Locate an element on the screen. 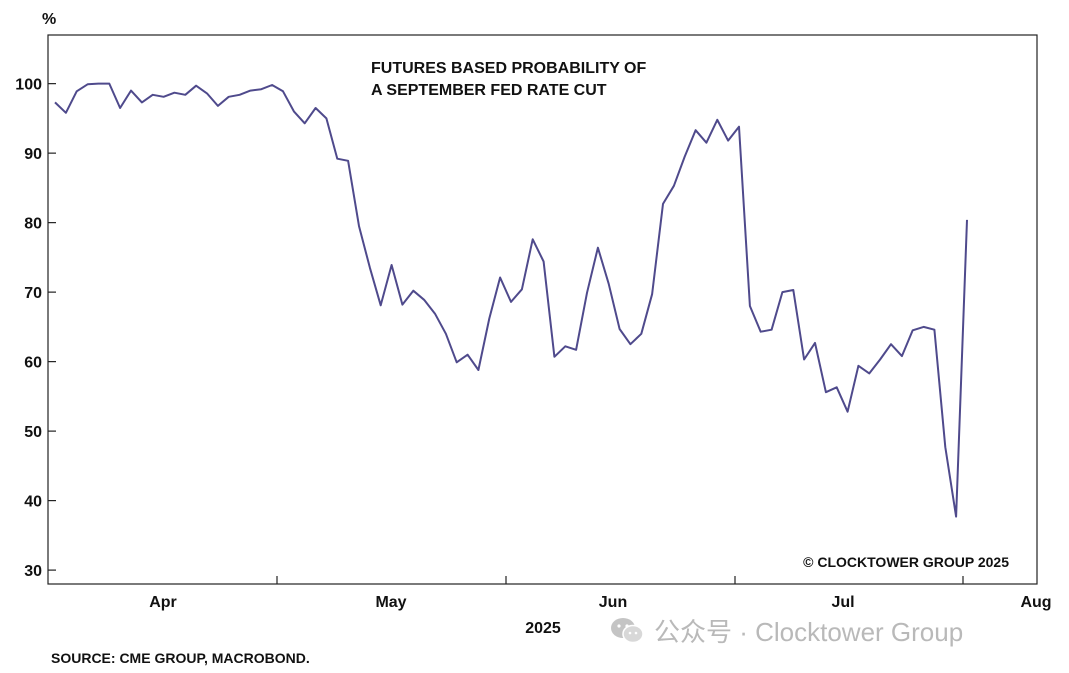 The height and width of the screenshot is (673, 1069). x-axis-year-label: 2025 is located at coordinates (543, 628).